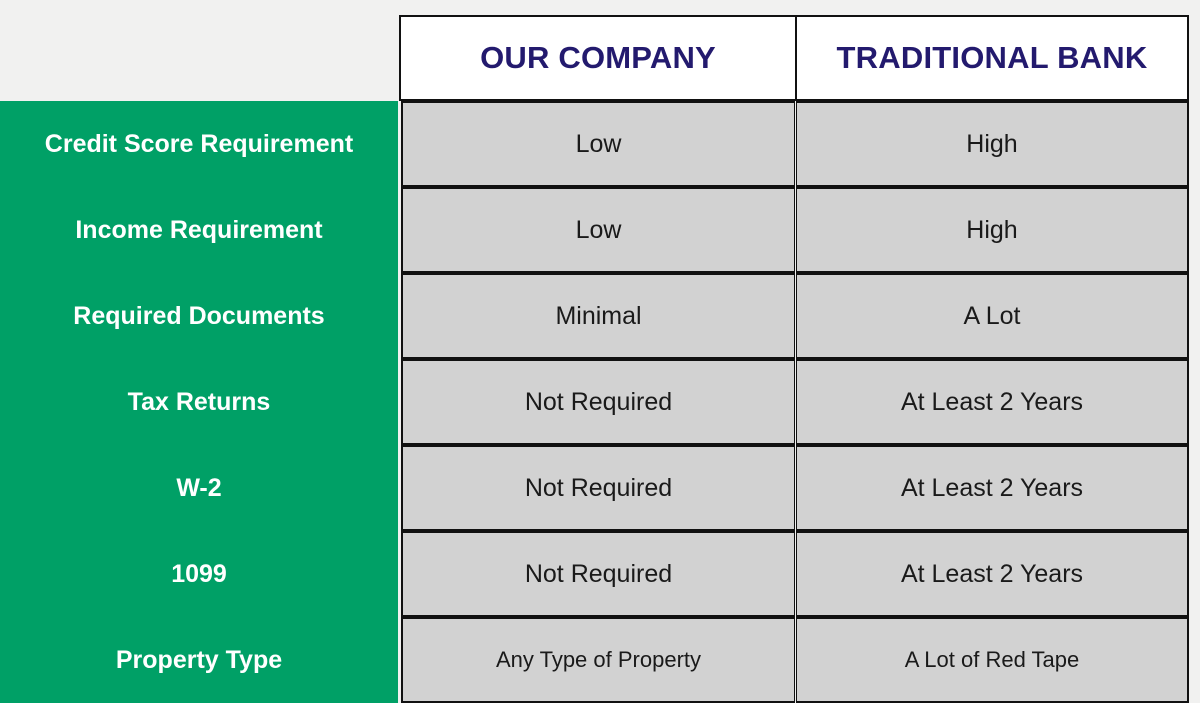 This screenshot has height=703, width=1200. I want to click on table-row: W-2 Not Required At Least 2 Years, so click(600, 488).